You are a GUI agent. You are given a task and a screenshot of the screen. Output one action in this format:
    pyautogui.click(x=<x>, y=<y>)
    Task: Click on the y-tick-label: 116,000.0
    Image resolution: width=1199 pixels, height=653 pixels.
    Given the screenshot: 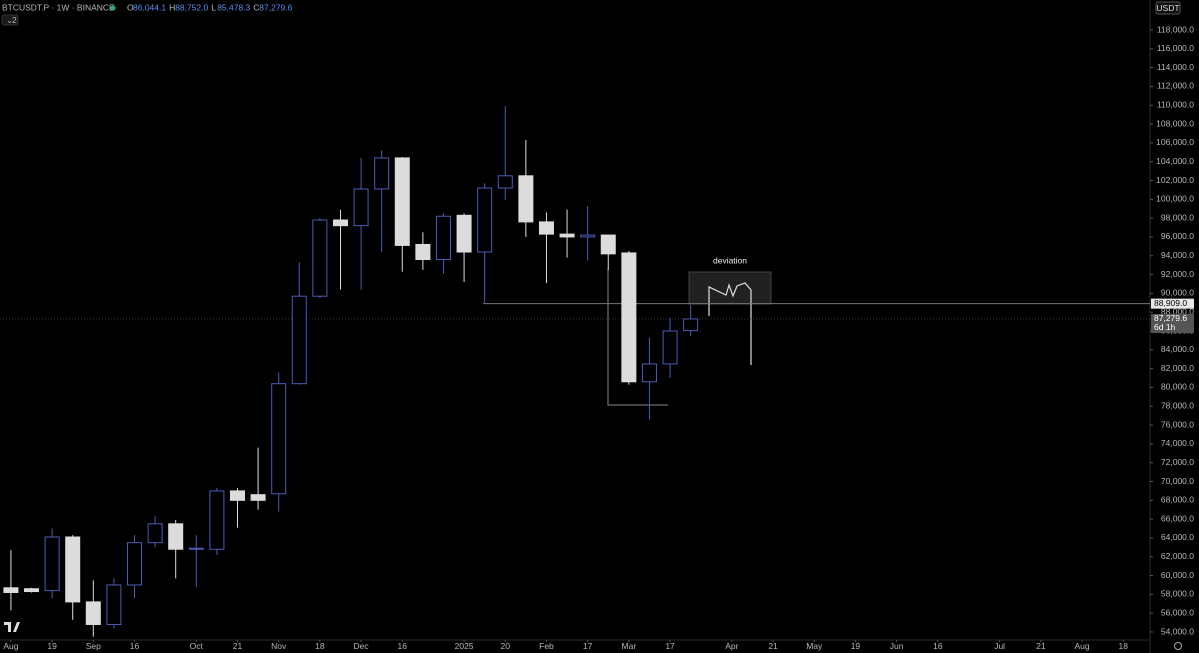 What is the action you would take?
    pyautogui.click(x=1175, y=48)
    